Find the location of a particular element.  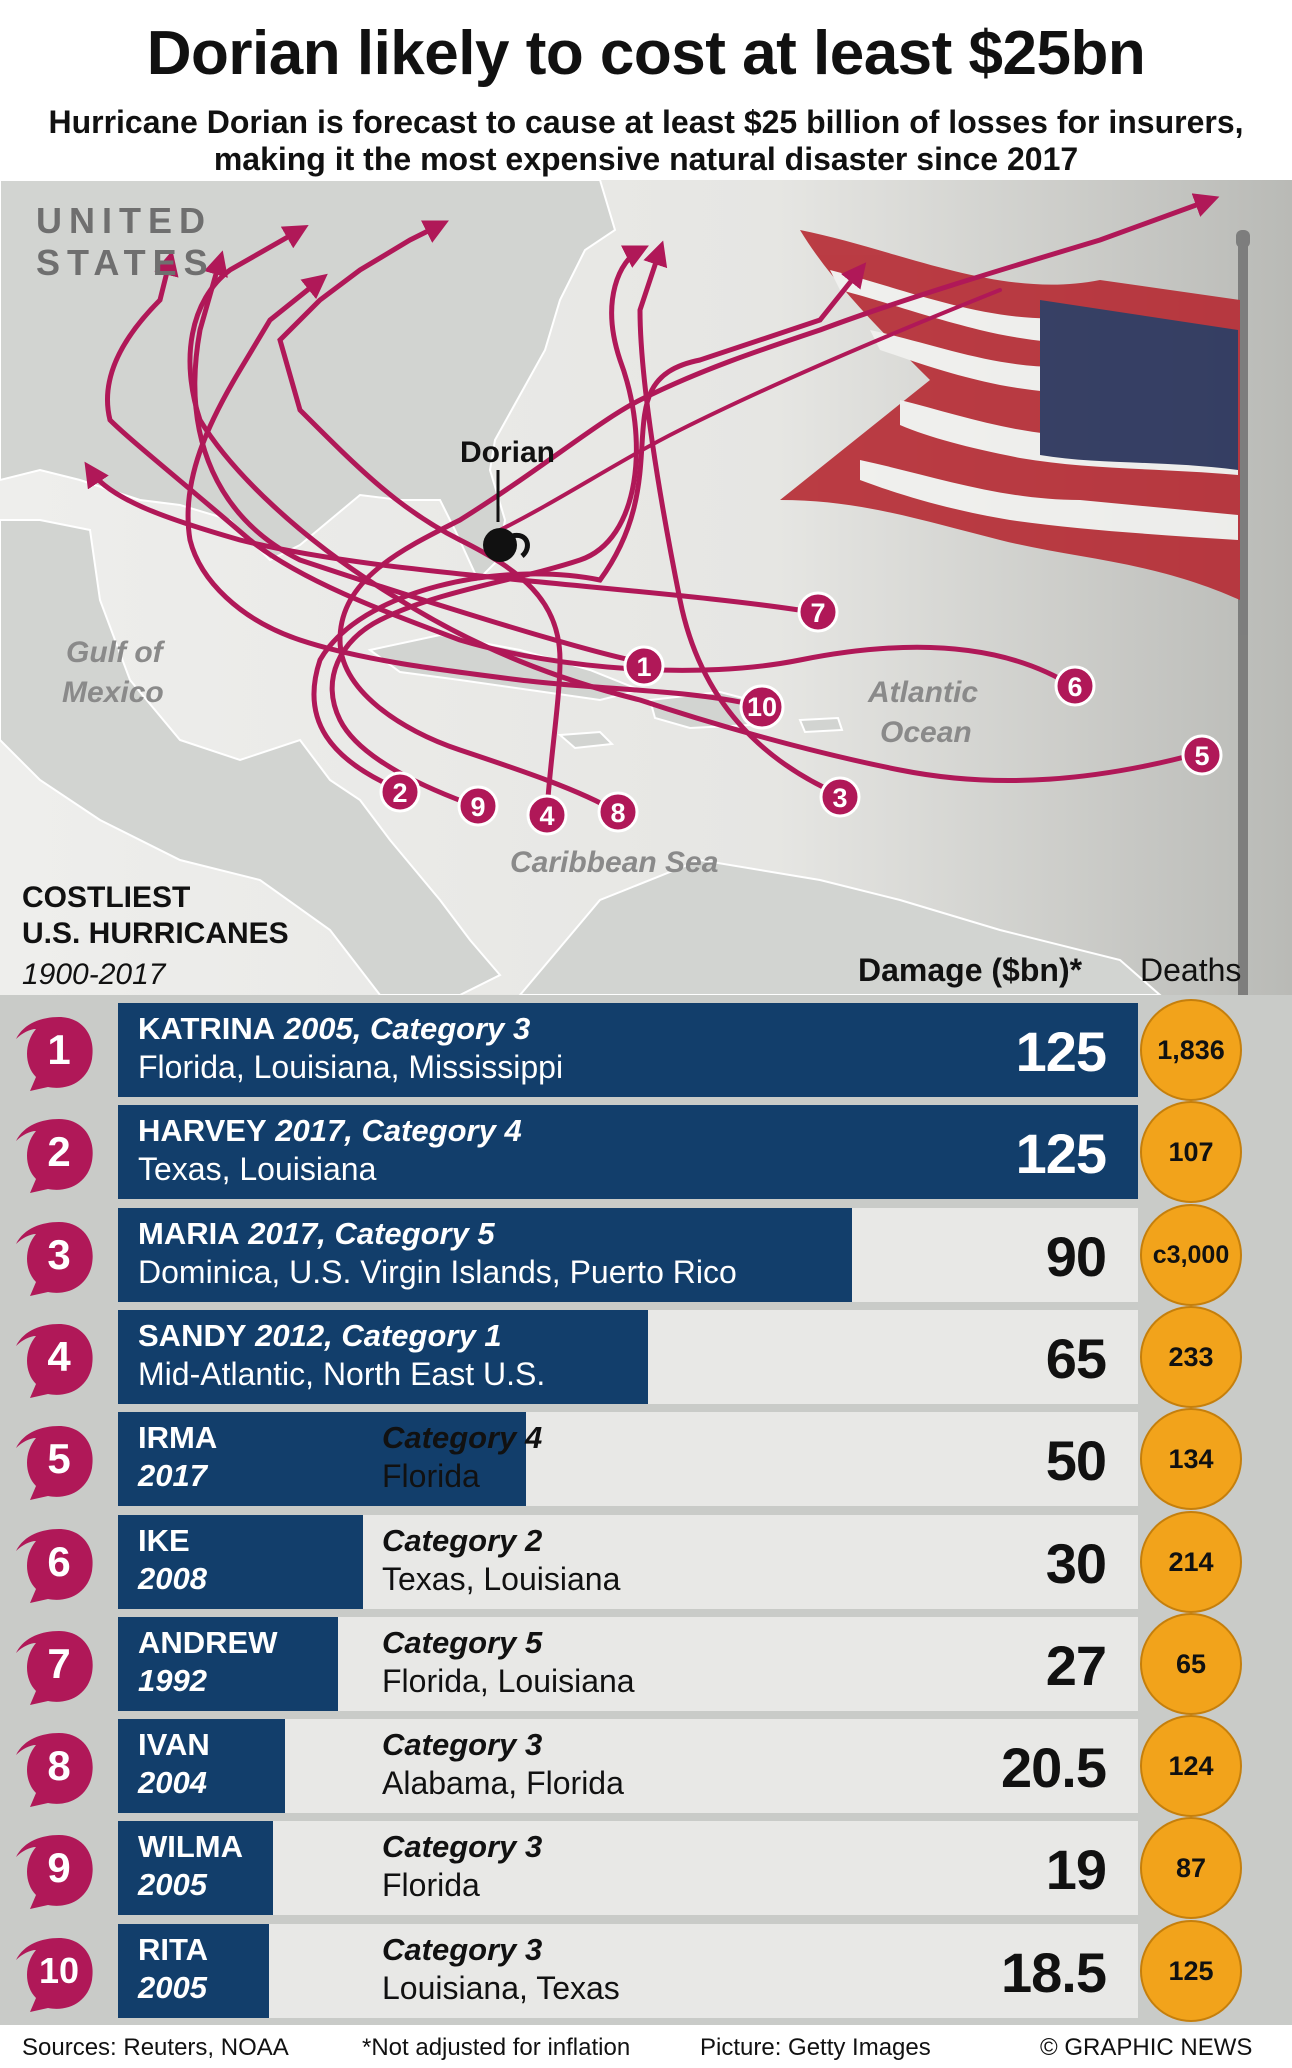

us-label-line-2: STATES is located at coordinates (125, 262).